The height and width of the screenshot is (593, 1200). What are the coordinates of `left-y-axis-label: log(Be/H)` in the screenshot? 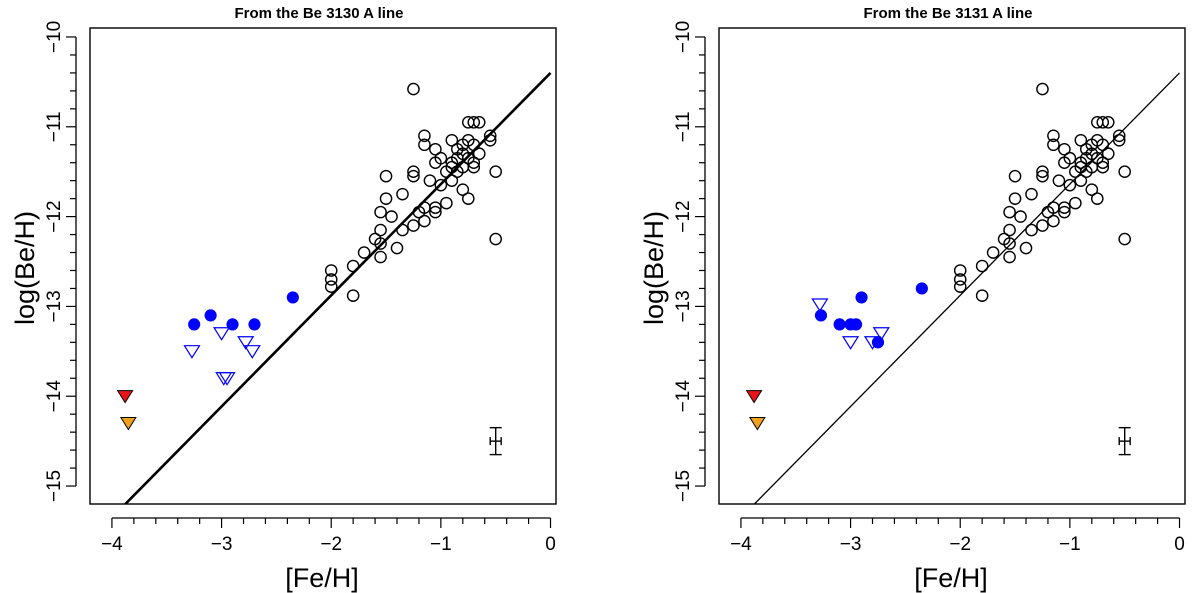 It's located at (25, 268).